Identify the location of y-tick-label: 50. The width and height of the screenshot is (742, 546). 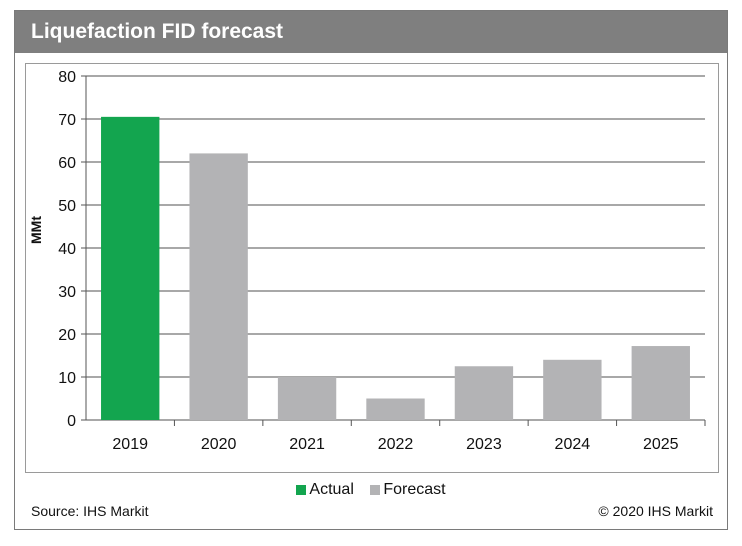
(67, 206).